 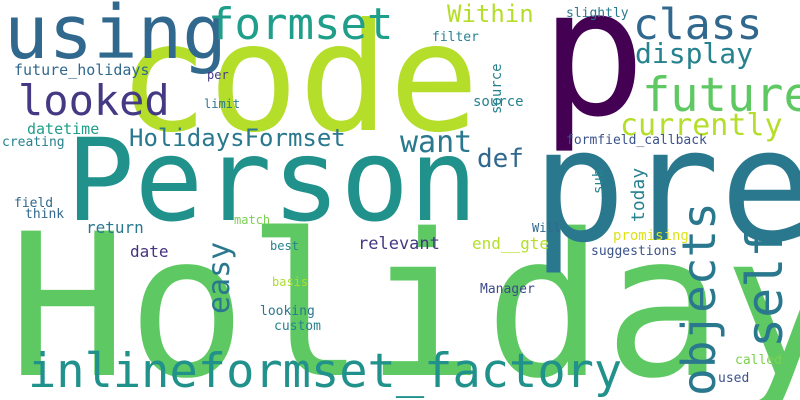 What do you see at coordinates (115, 227) in the screenshot?
I see `word-return: return` at bounding box center [115, 227].